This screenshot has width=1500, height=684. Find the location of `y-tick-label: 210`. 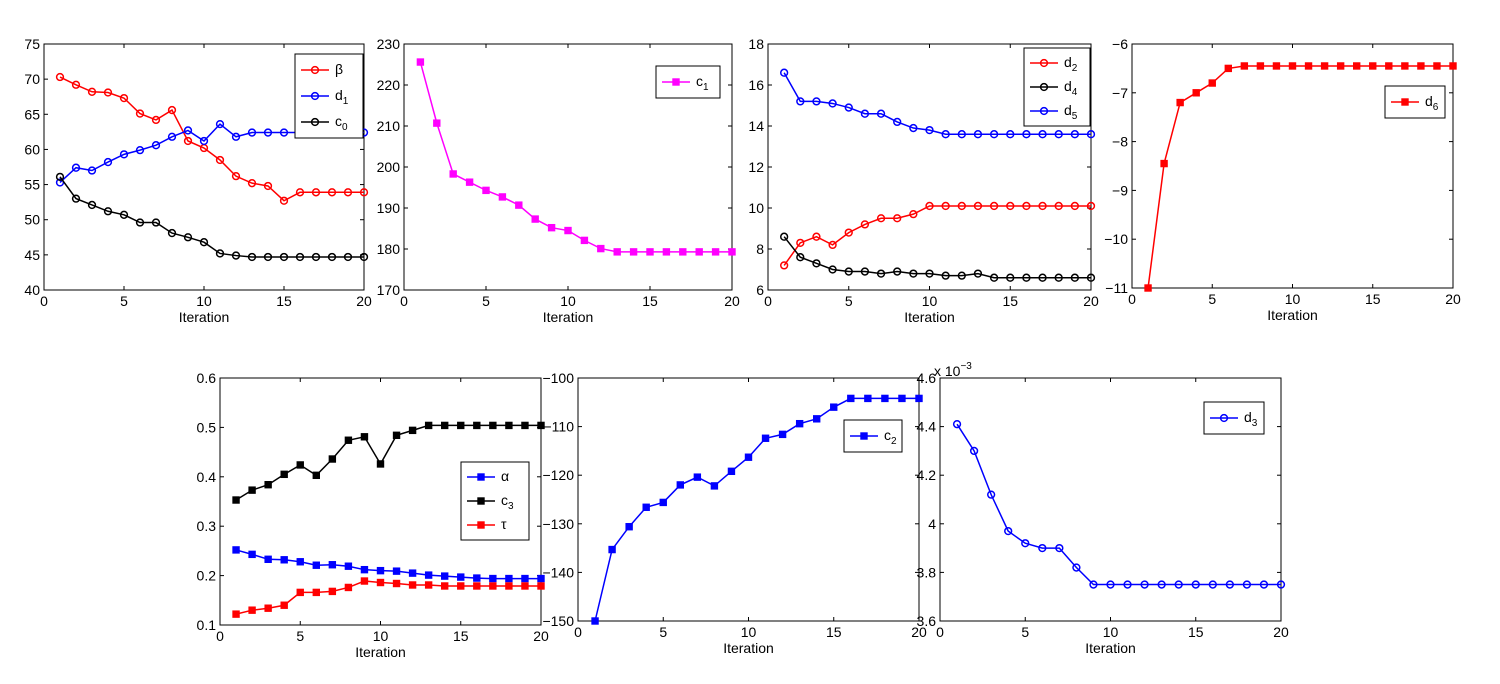

y-tick-label: 210 is located at coordinates (389, 126).